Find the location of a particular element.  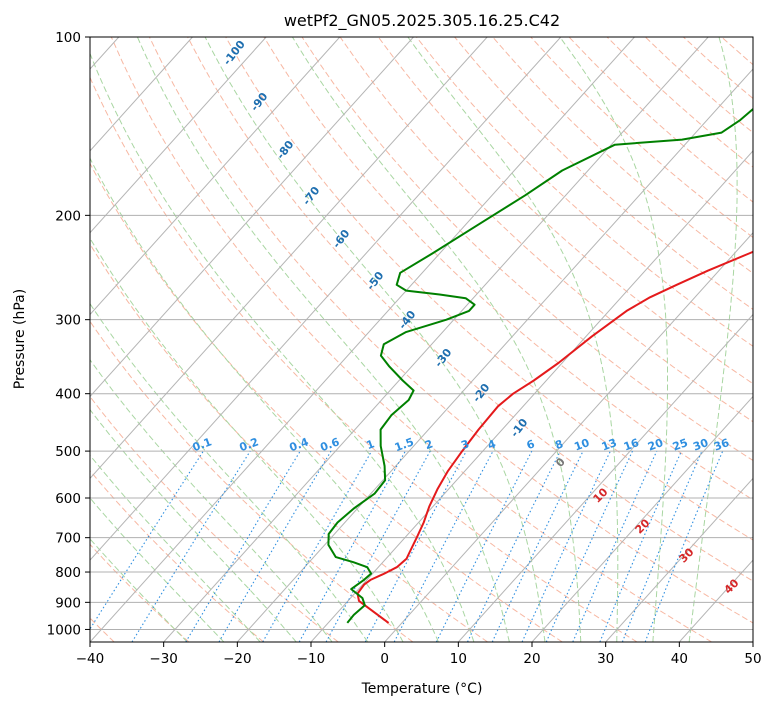

y-tick-label: 300 is located at coordinates (68, 321).